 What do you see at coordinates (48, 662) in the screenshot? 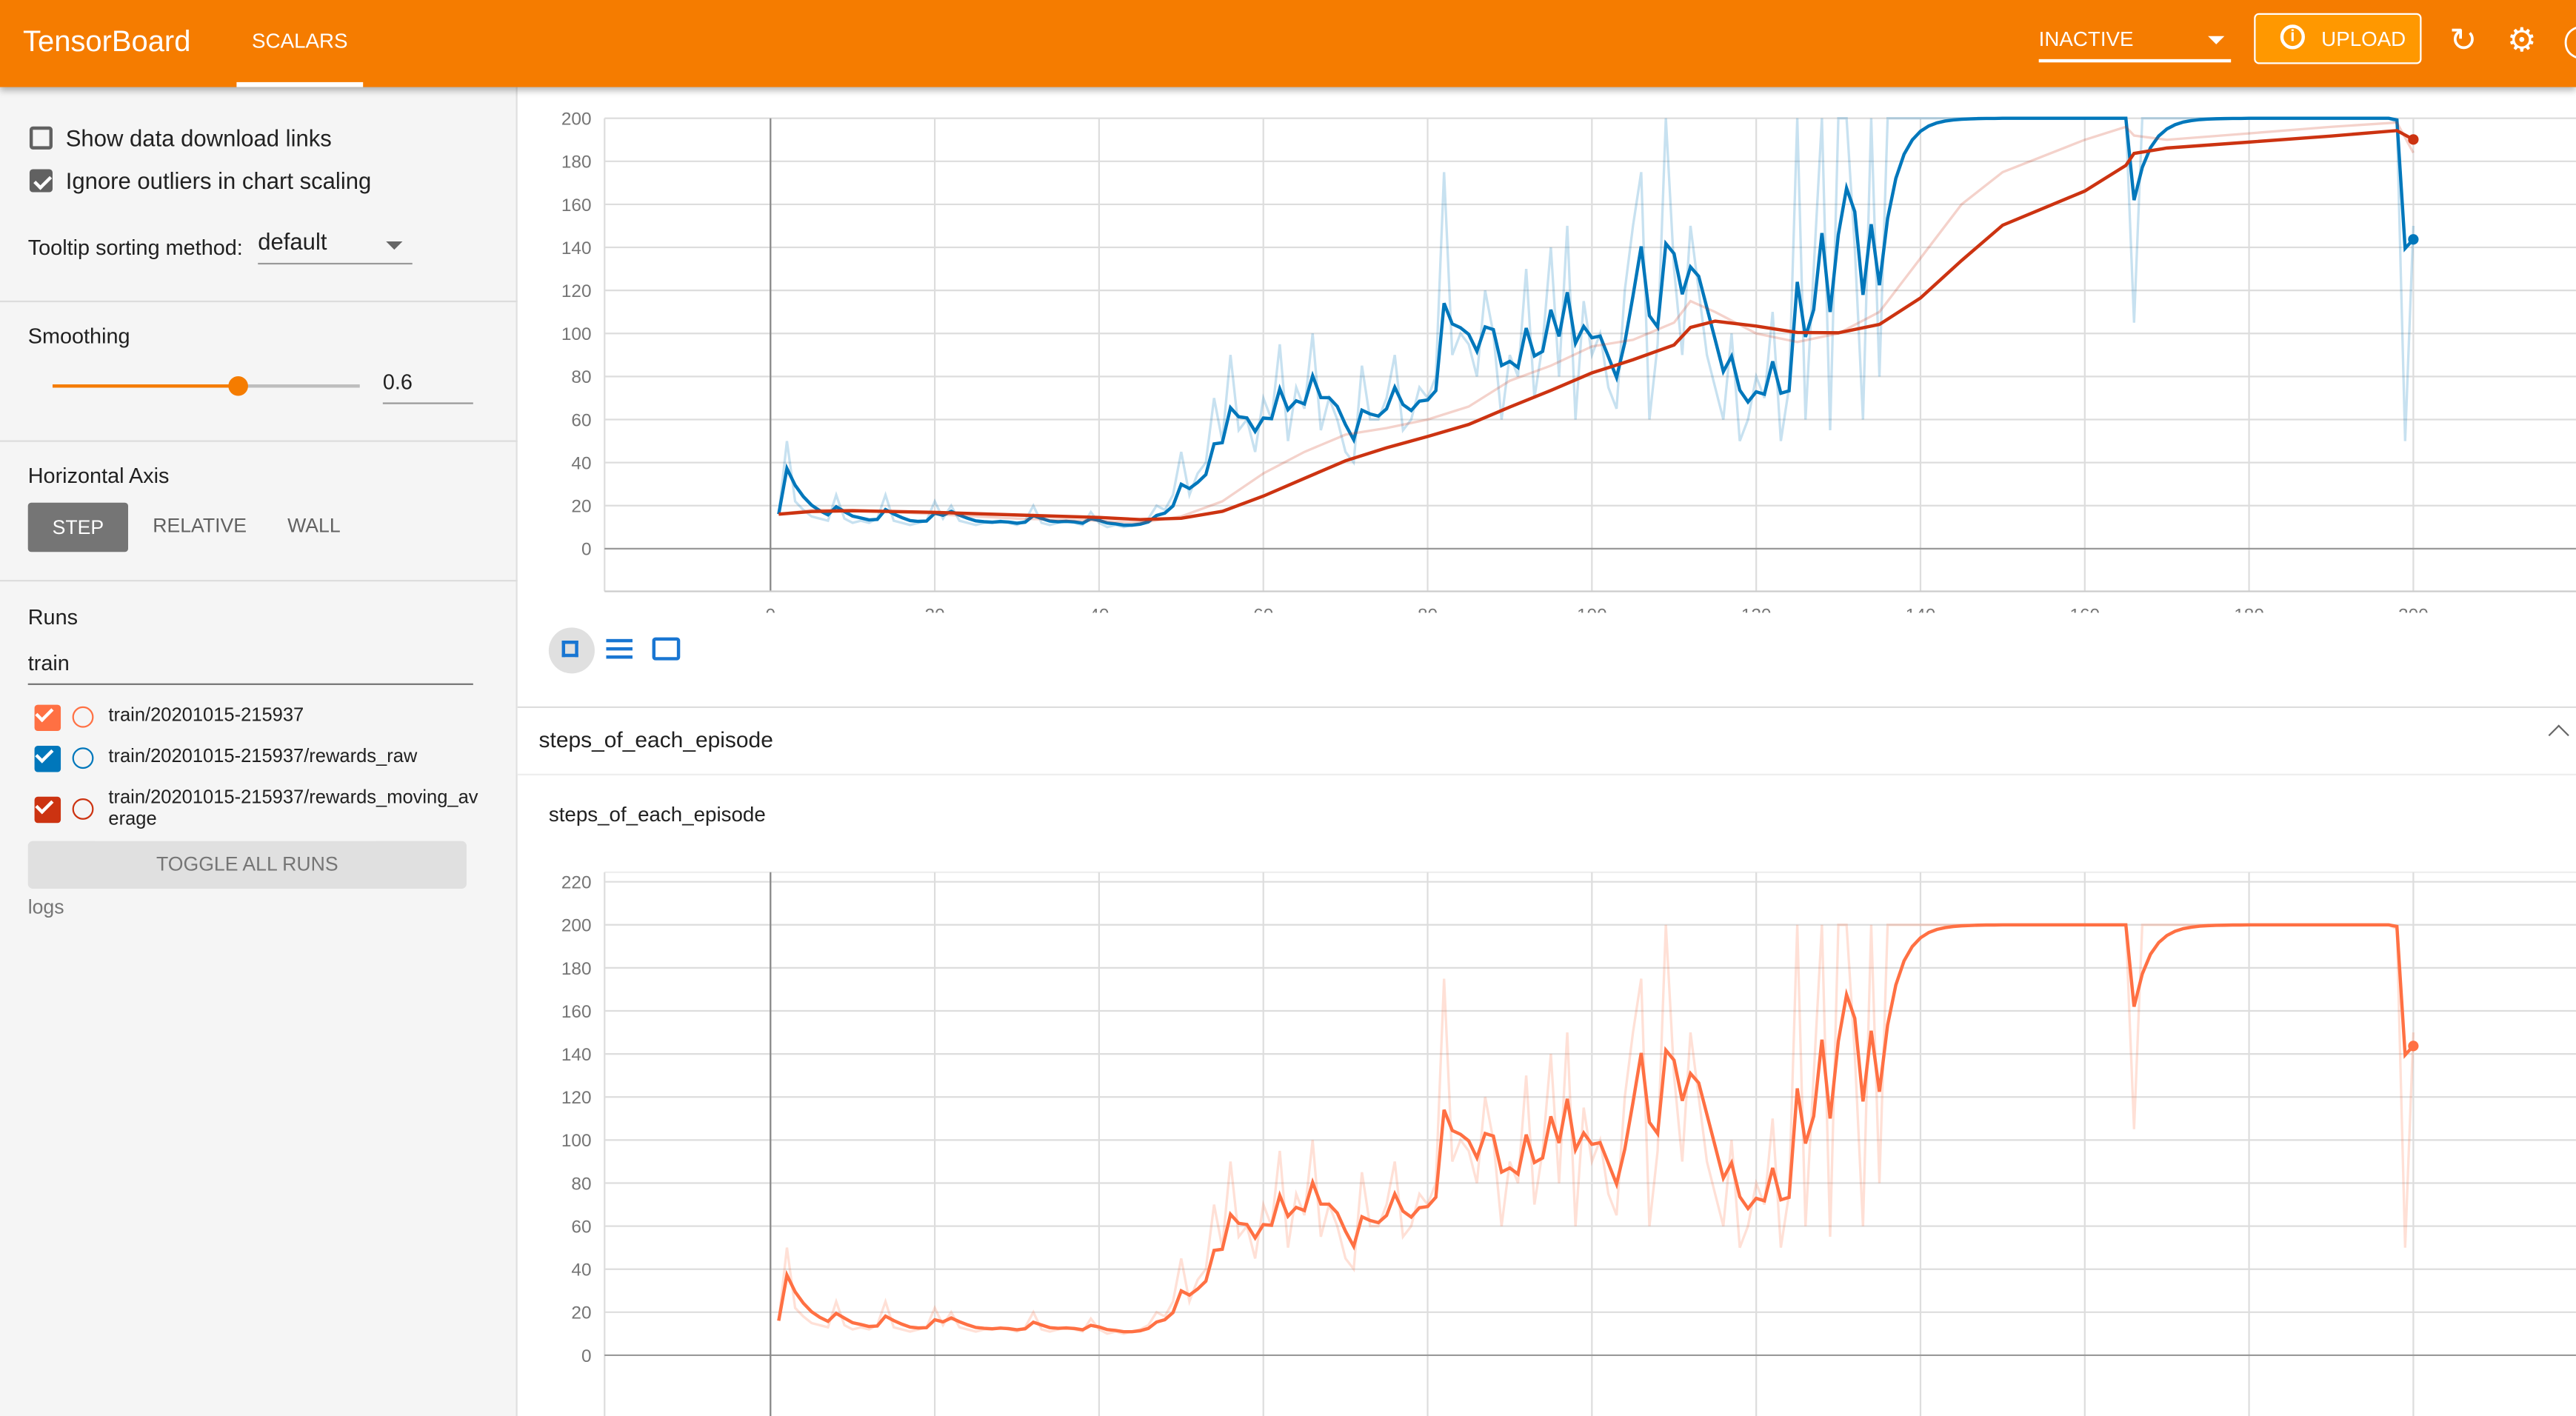
I see `runs-filter-value: train` at bounding box center [48, 662].